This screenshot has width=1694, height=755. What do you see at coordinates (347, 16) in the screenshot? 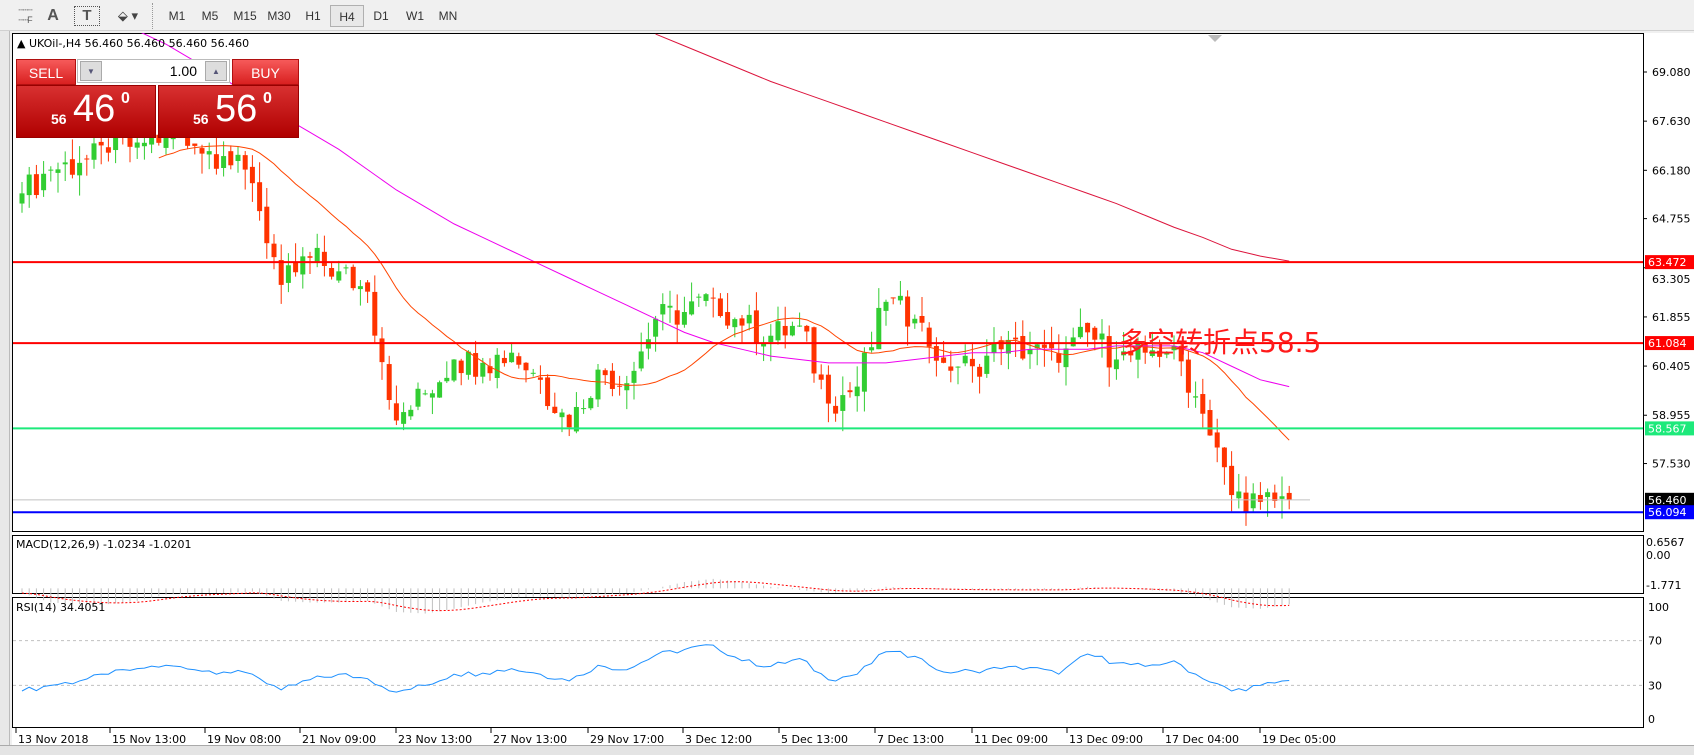
I see `timeframe-h4: H4` at bounding box center [347, 16].